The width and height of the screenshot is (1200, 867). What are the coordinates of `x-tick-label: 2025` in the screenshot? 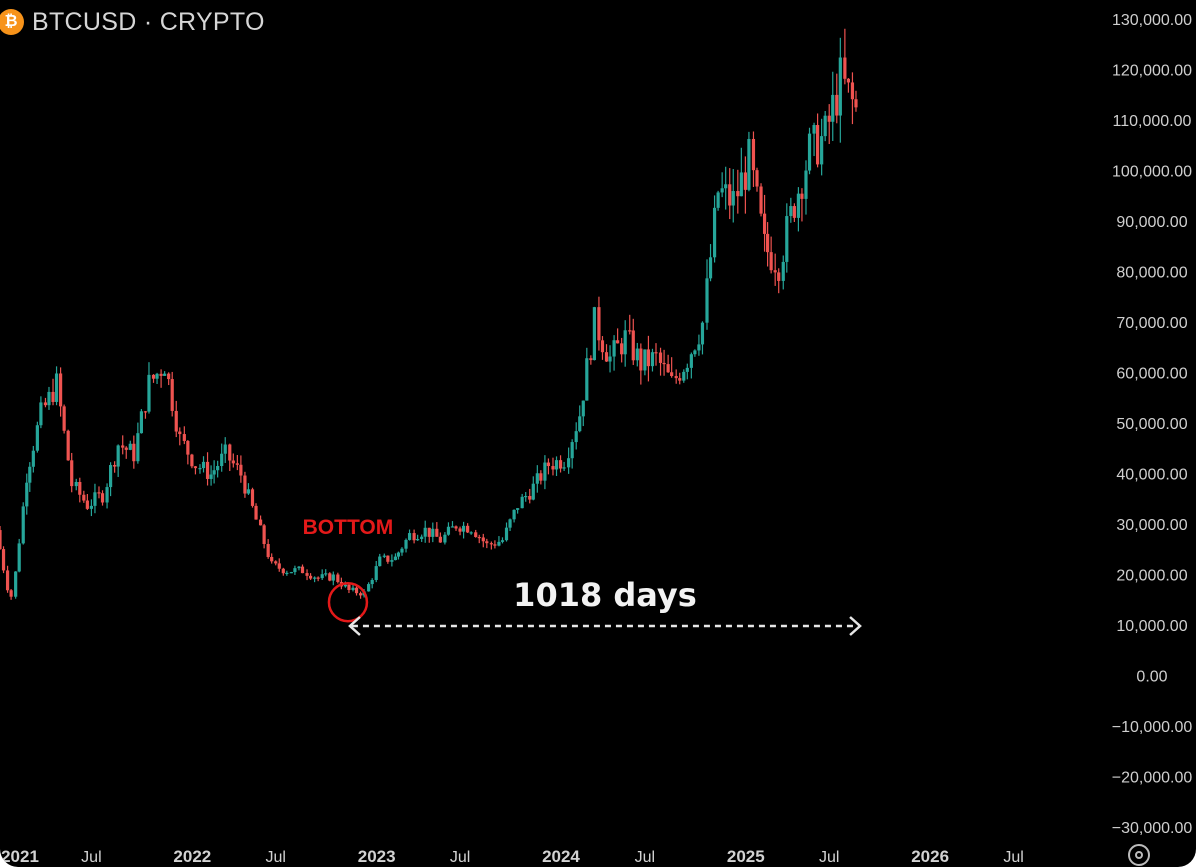 It's located at (746, 856).